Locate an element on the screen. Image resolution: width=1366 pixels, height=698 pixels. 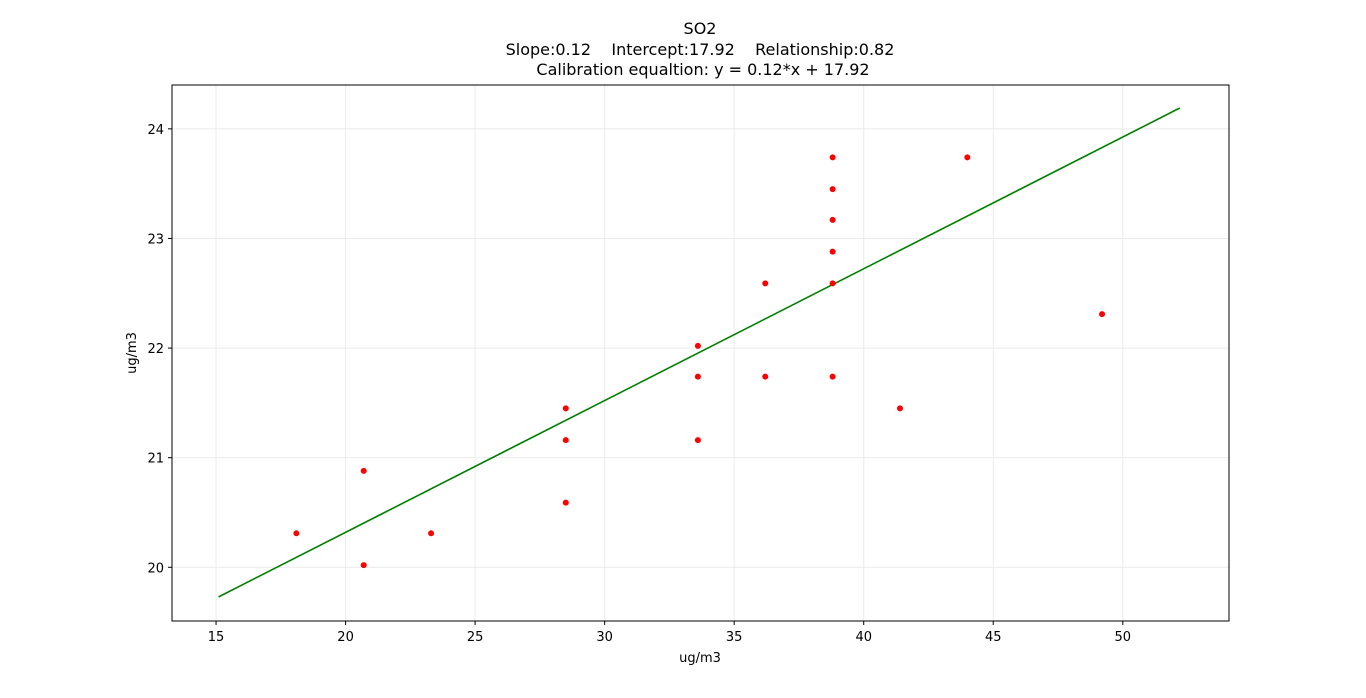
y-tick-label: 21 is located at coordinates (155, 459).